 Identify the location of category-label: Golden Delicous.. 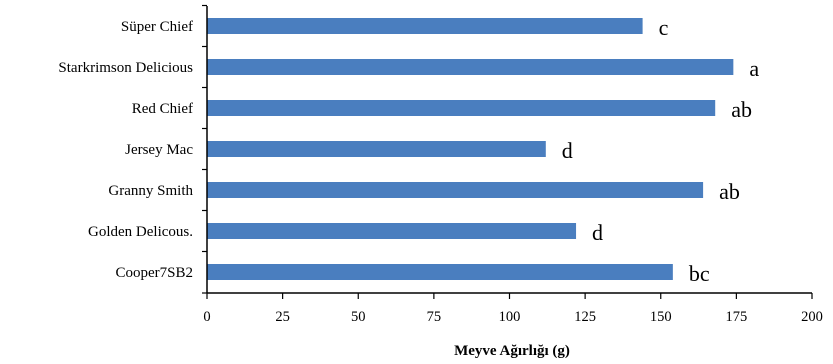
(140, 232).